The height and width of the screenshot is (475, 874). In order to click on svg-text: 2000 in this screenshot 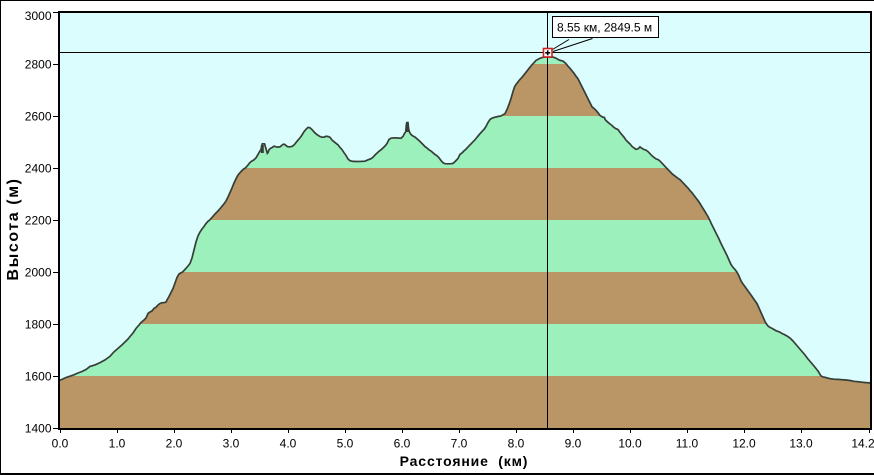, I will do `click(38, 272)`.